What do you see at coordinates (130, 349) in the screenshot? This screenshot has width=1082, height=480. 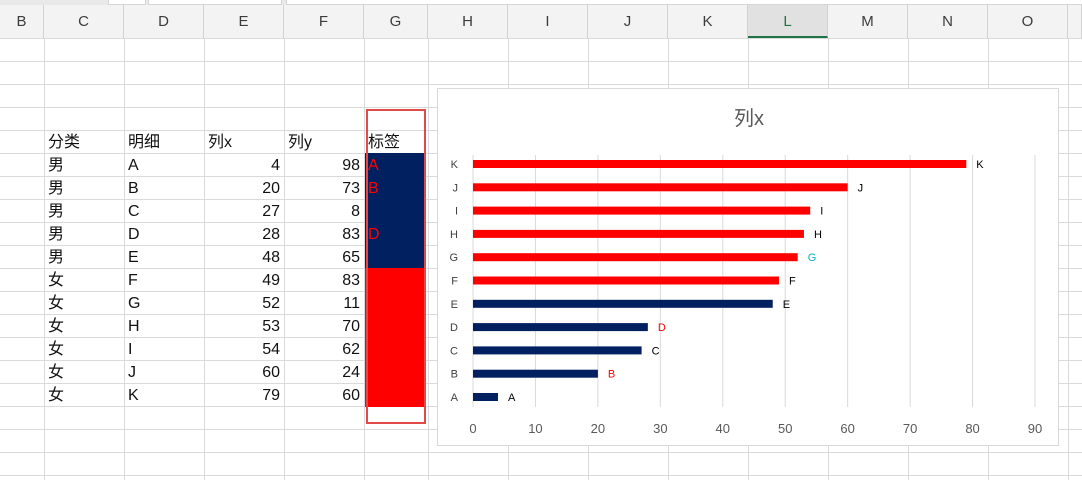 I see `cell-item: I` at bounding box center [130, 349].